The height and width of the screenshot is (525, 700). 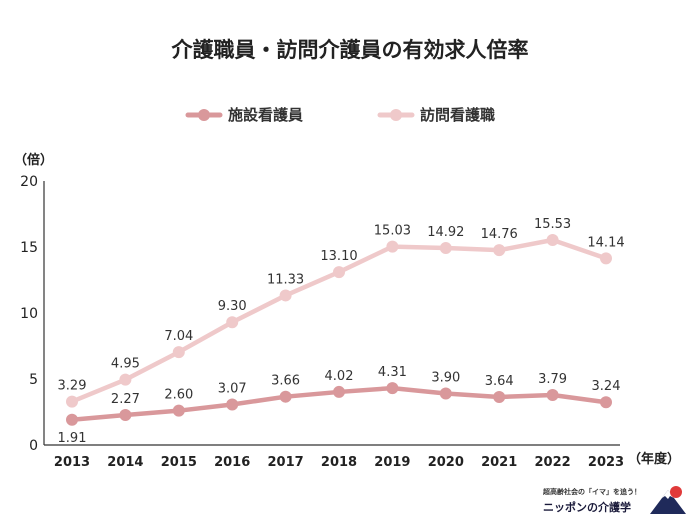 What do you see at coordinates (457, 115) in the screenshot?
I see `legend-label-visit: 訪問看護職` at bounding box center [457, 115].